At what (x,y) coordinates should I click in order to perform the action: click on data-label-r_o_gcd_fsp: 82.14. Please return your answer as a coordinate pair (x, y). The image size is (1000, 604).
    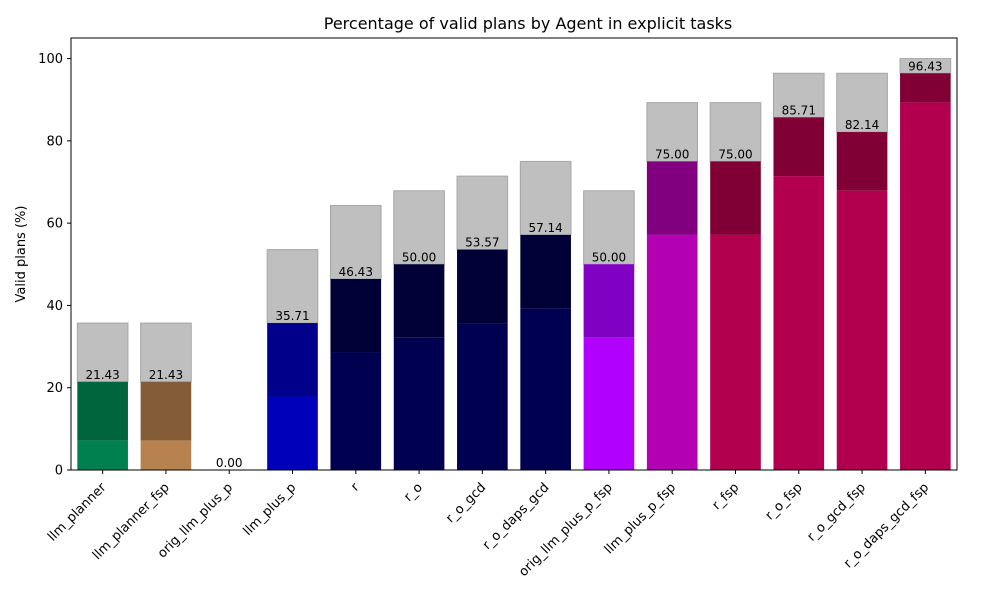
    Looking at the image, I should click on (862, 125).